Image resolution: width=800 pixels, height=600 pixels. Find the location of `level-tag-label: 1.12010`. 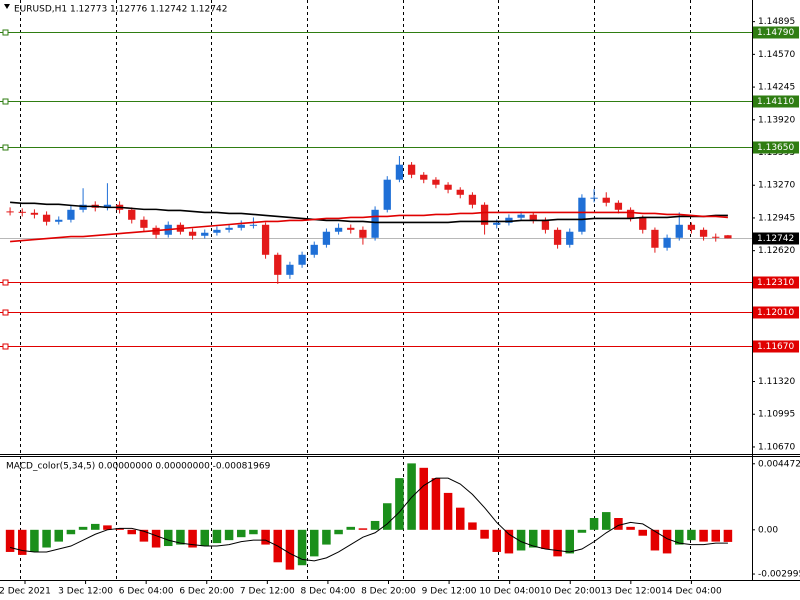

level-tag-label: 1.12010 is located at coordinates (775, 313).